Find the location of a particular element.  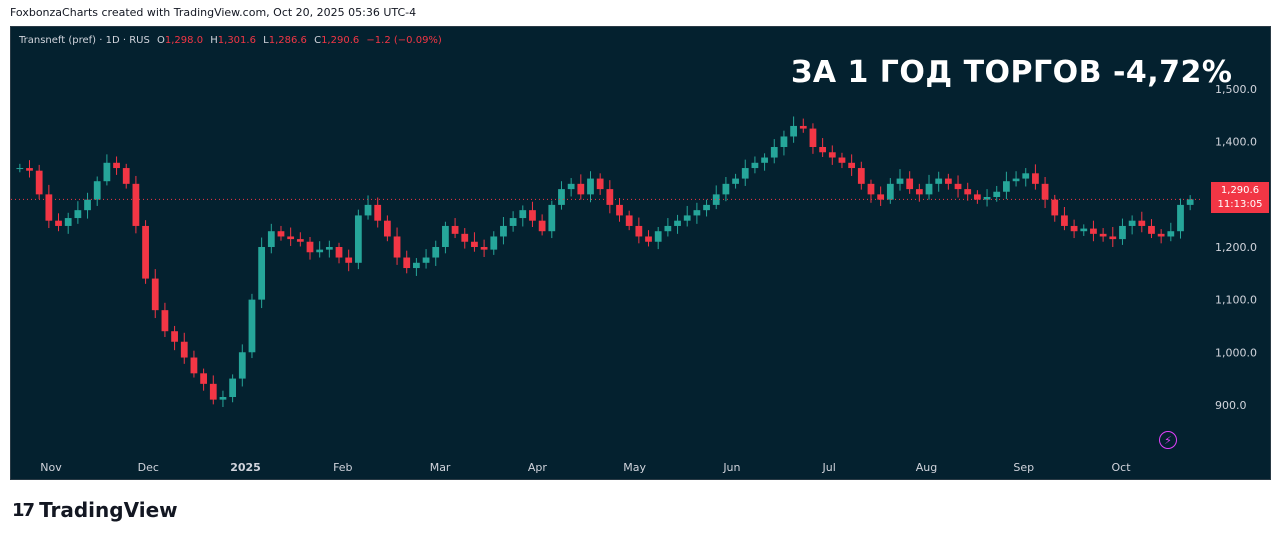

y-tick-label: 1,200.0 is located at coordinates (1236, 247).